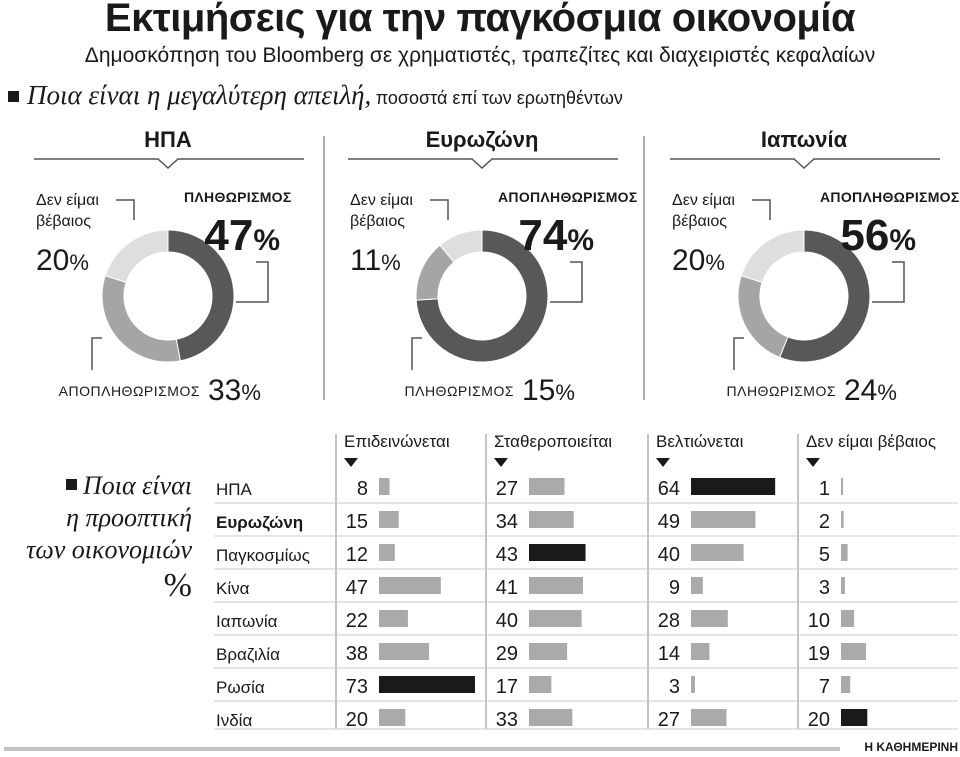 This screenshot has width=960, height=757. Describe the element at coordinates (781, 391) in the screenshot. I see `slice-label-secondary: ΠΛΗΘΩΡΙΣΜΟΣ` at that location.